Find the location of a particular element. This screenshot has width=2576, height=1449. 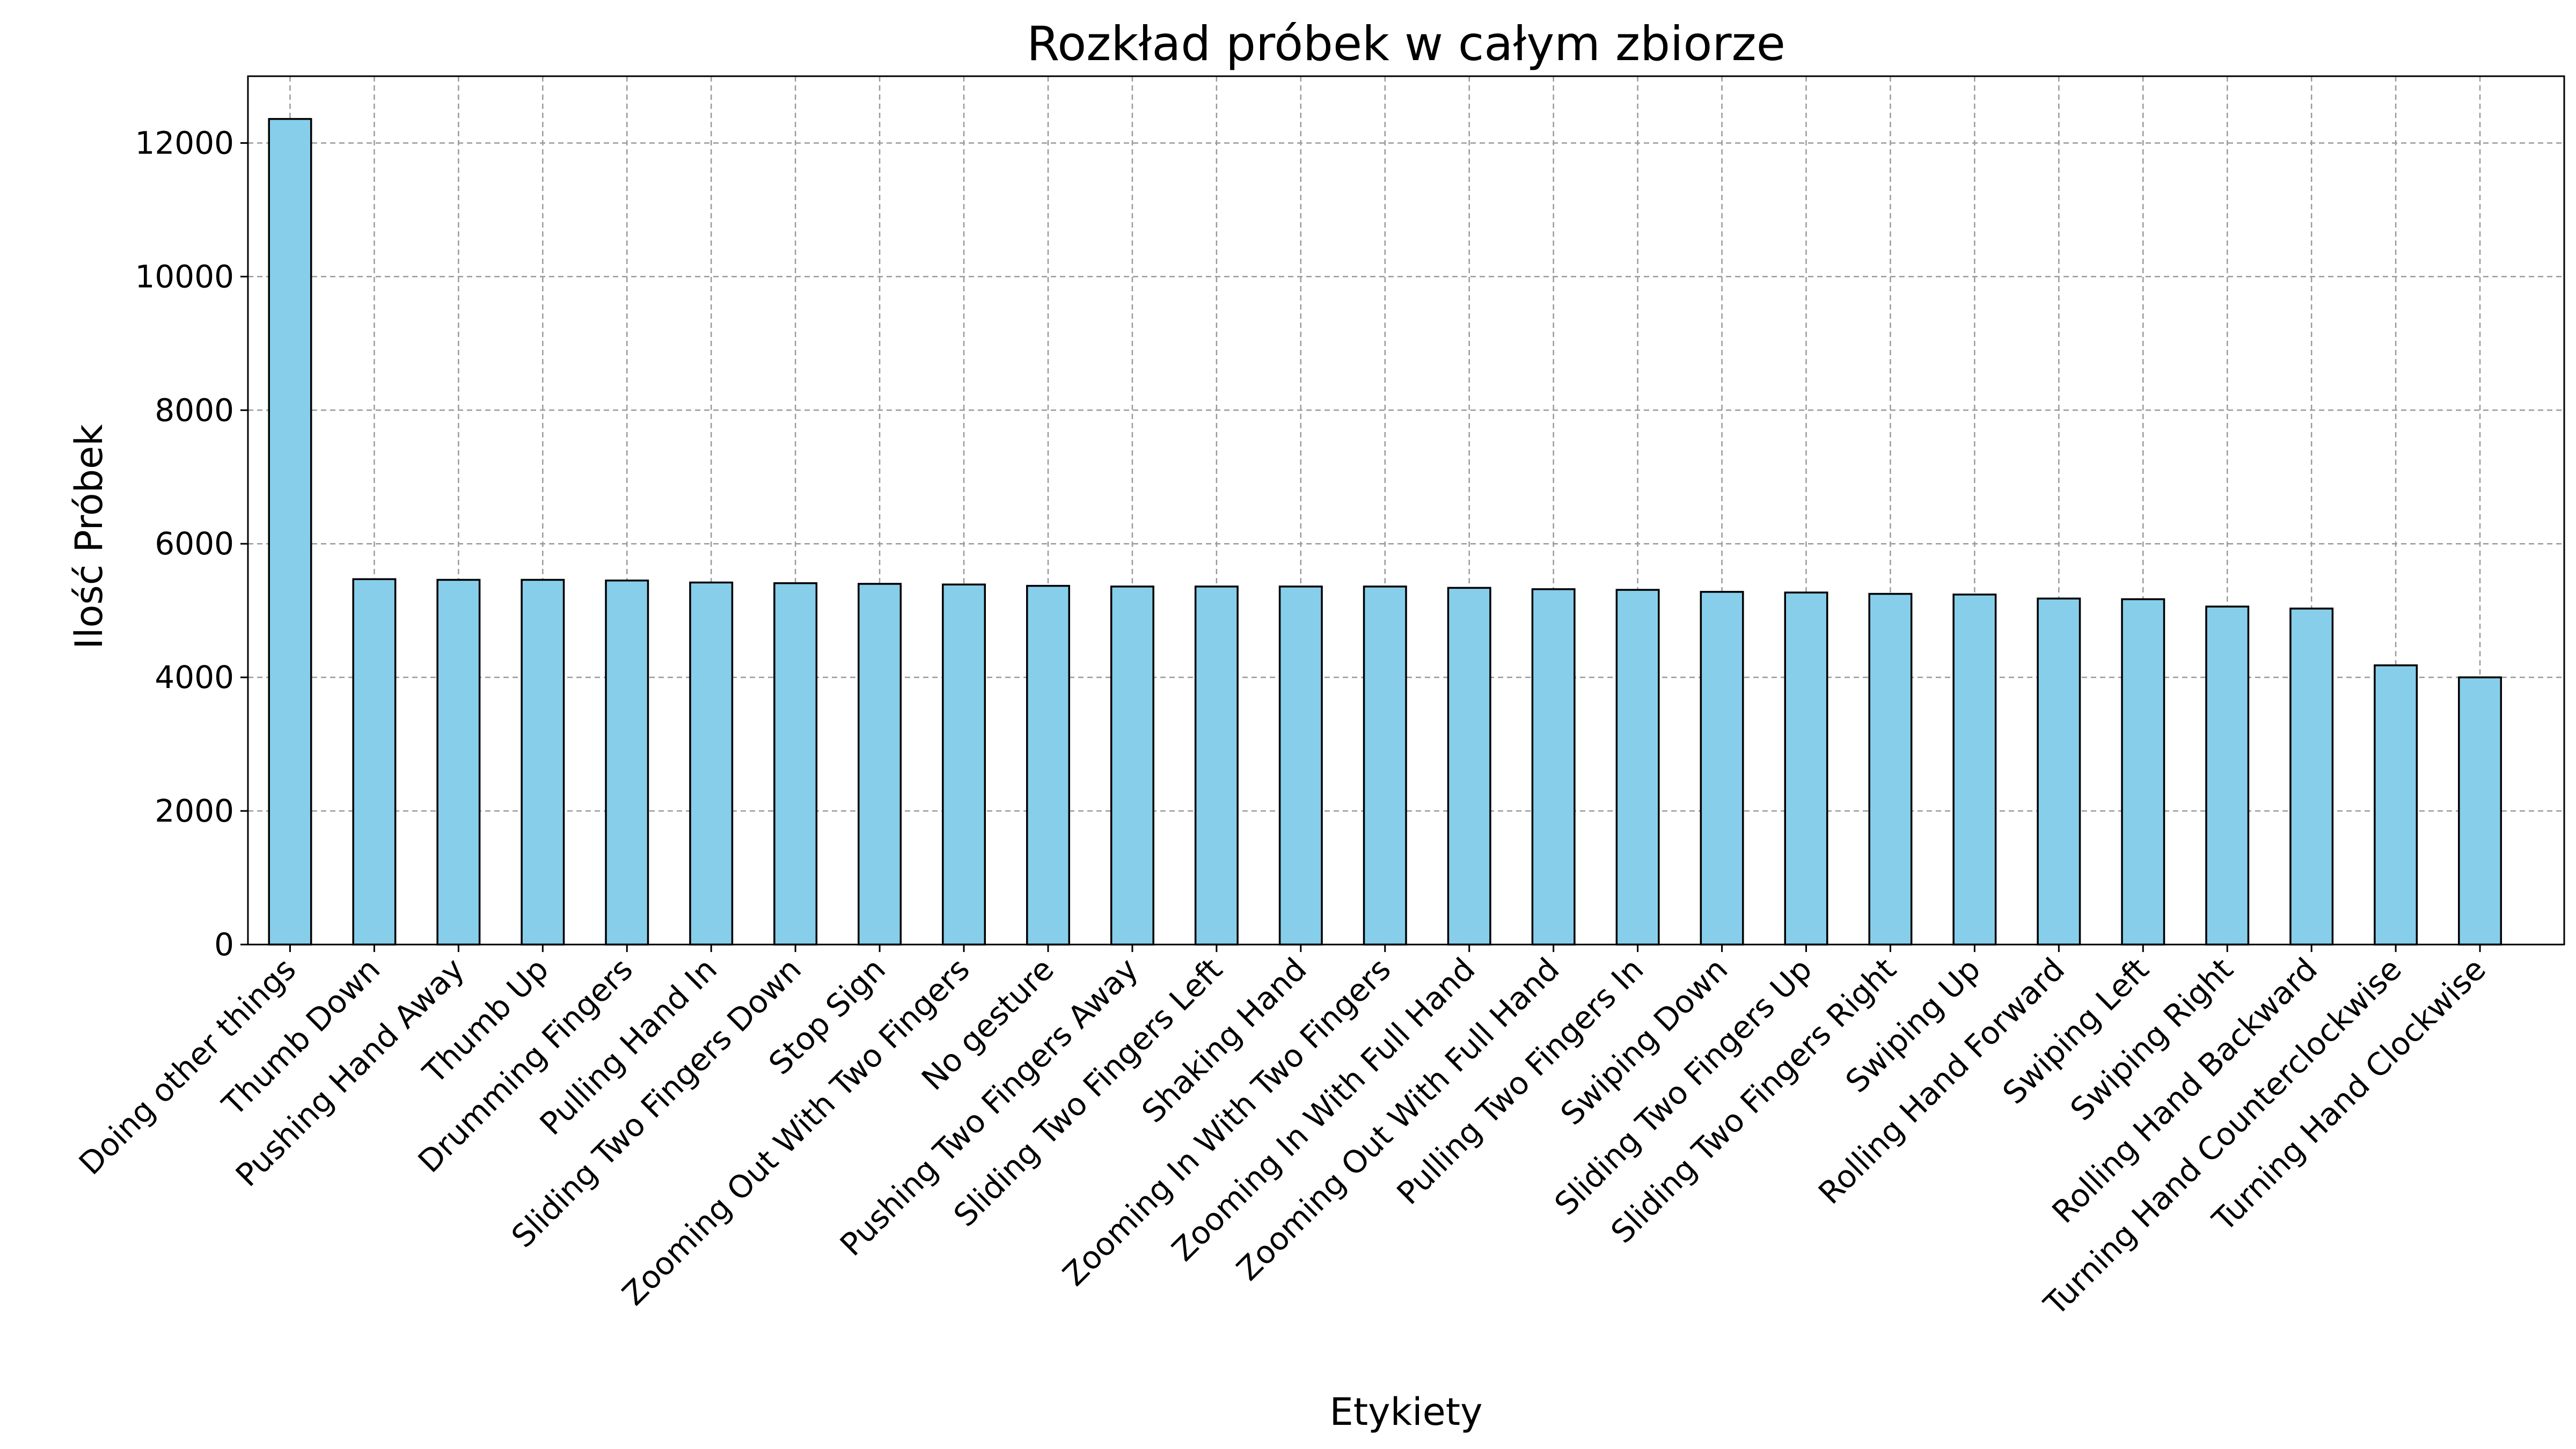

x-axis-label: Etykiety is located at coordinates (1405, 1412).